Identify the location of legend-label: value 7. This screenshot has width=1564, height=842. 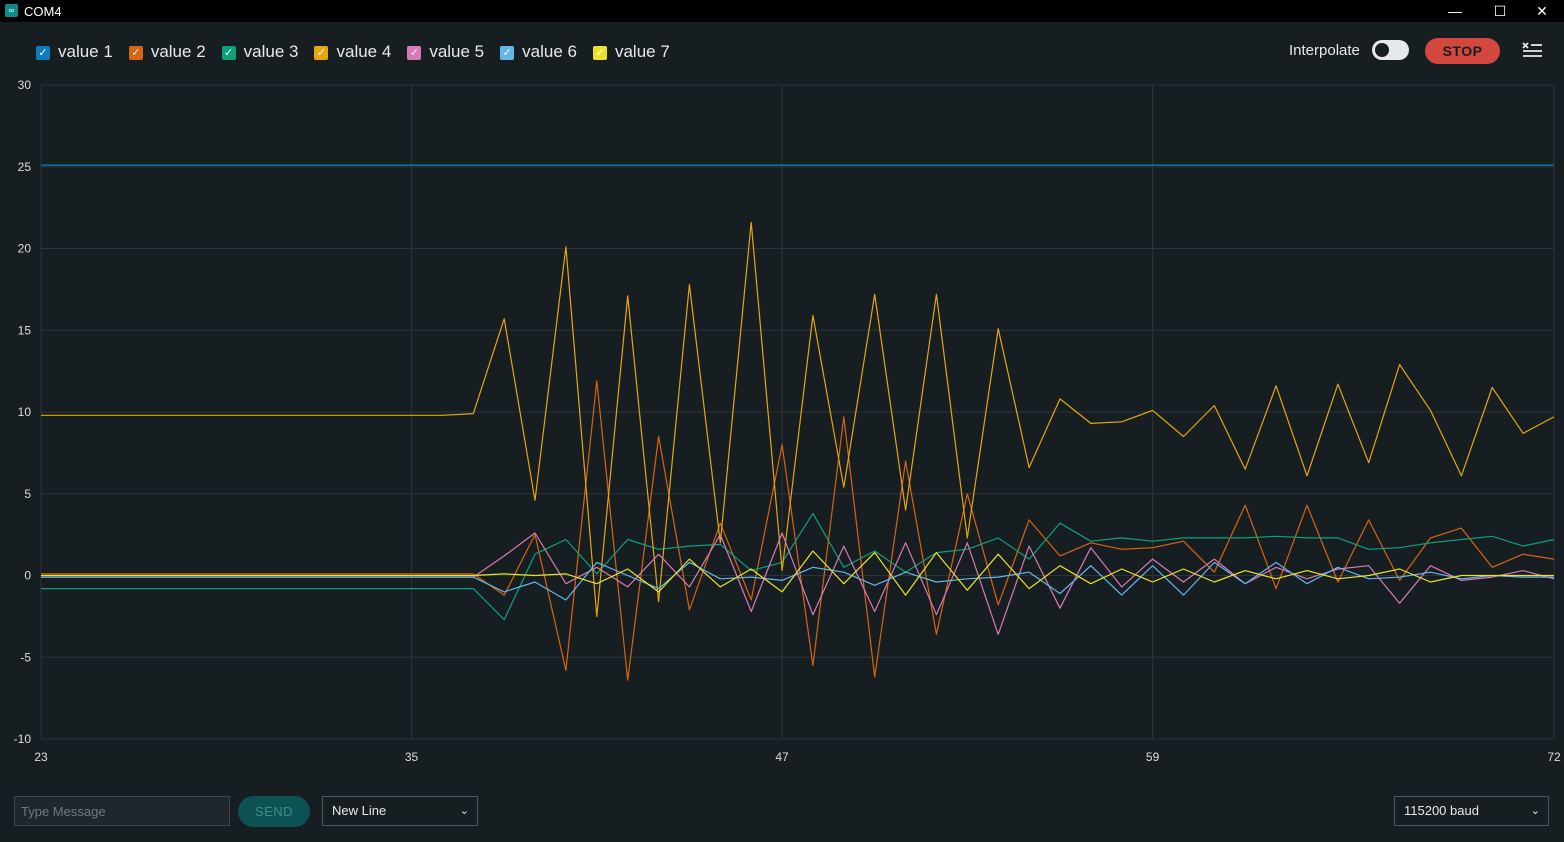
(642, 51).